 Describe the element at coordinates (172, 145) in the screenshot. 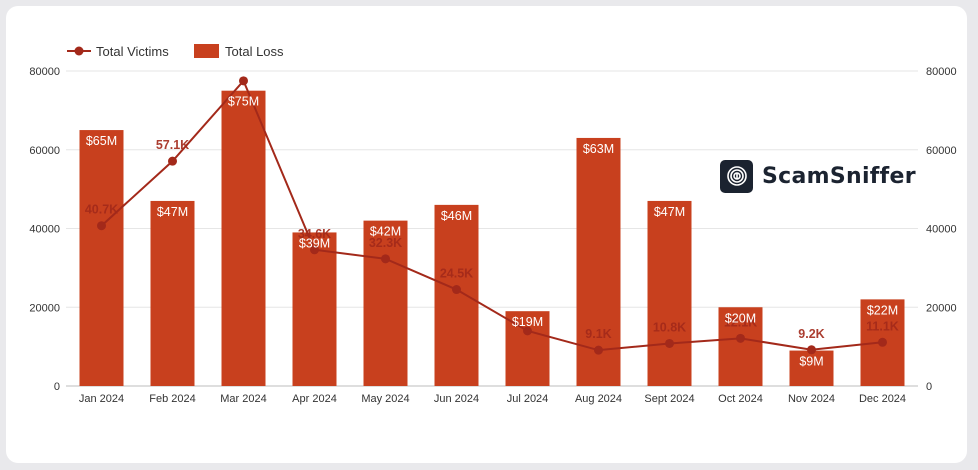

I see `victims-data-label: 57.1K` at that location.